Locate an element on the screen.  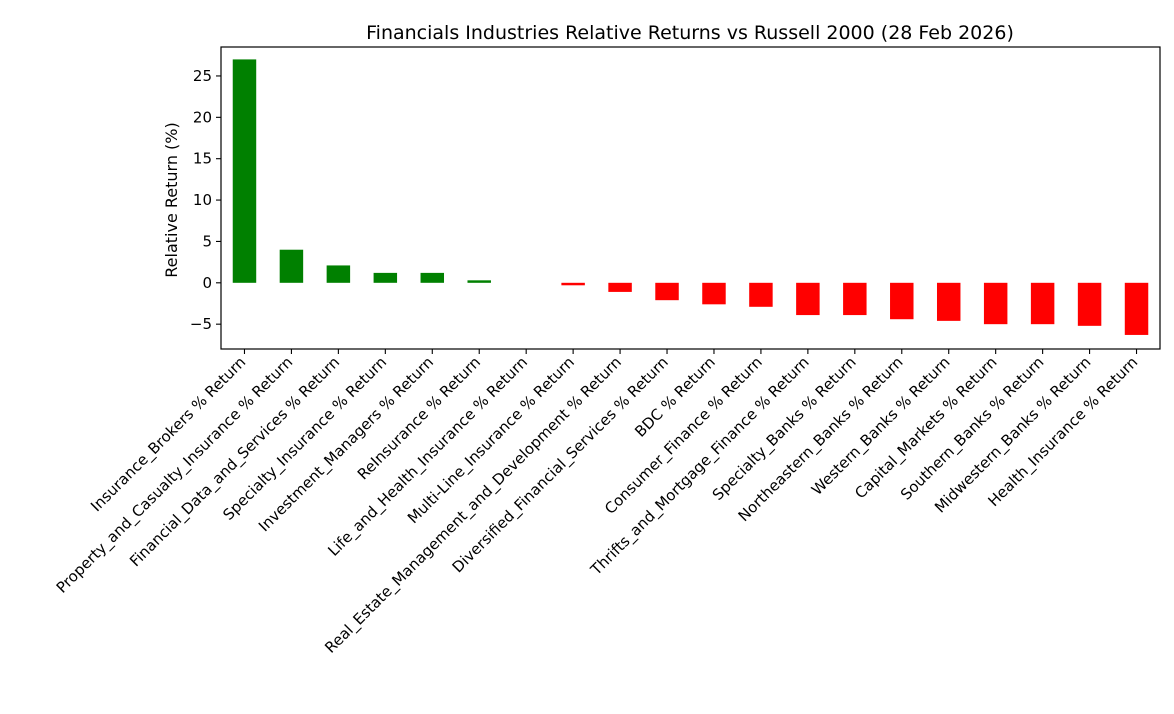
y-axis: −5 0 5 10 15 20 25 is located at coordinates (205, 200).